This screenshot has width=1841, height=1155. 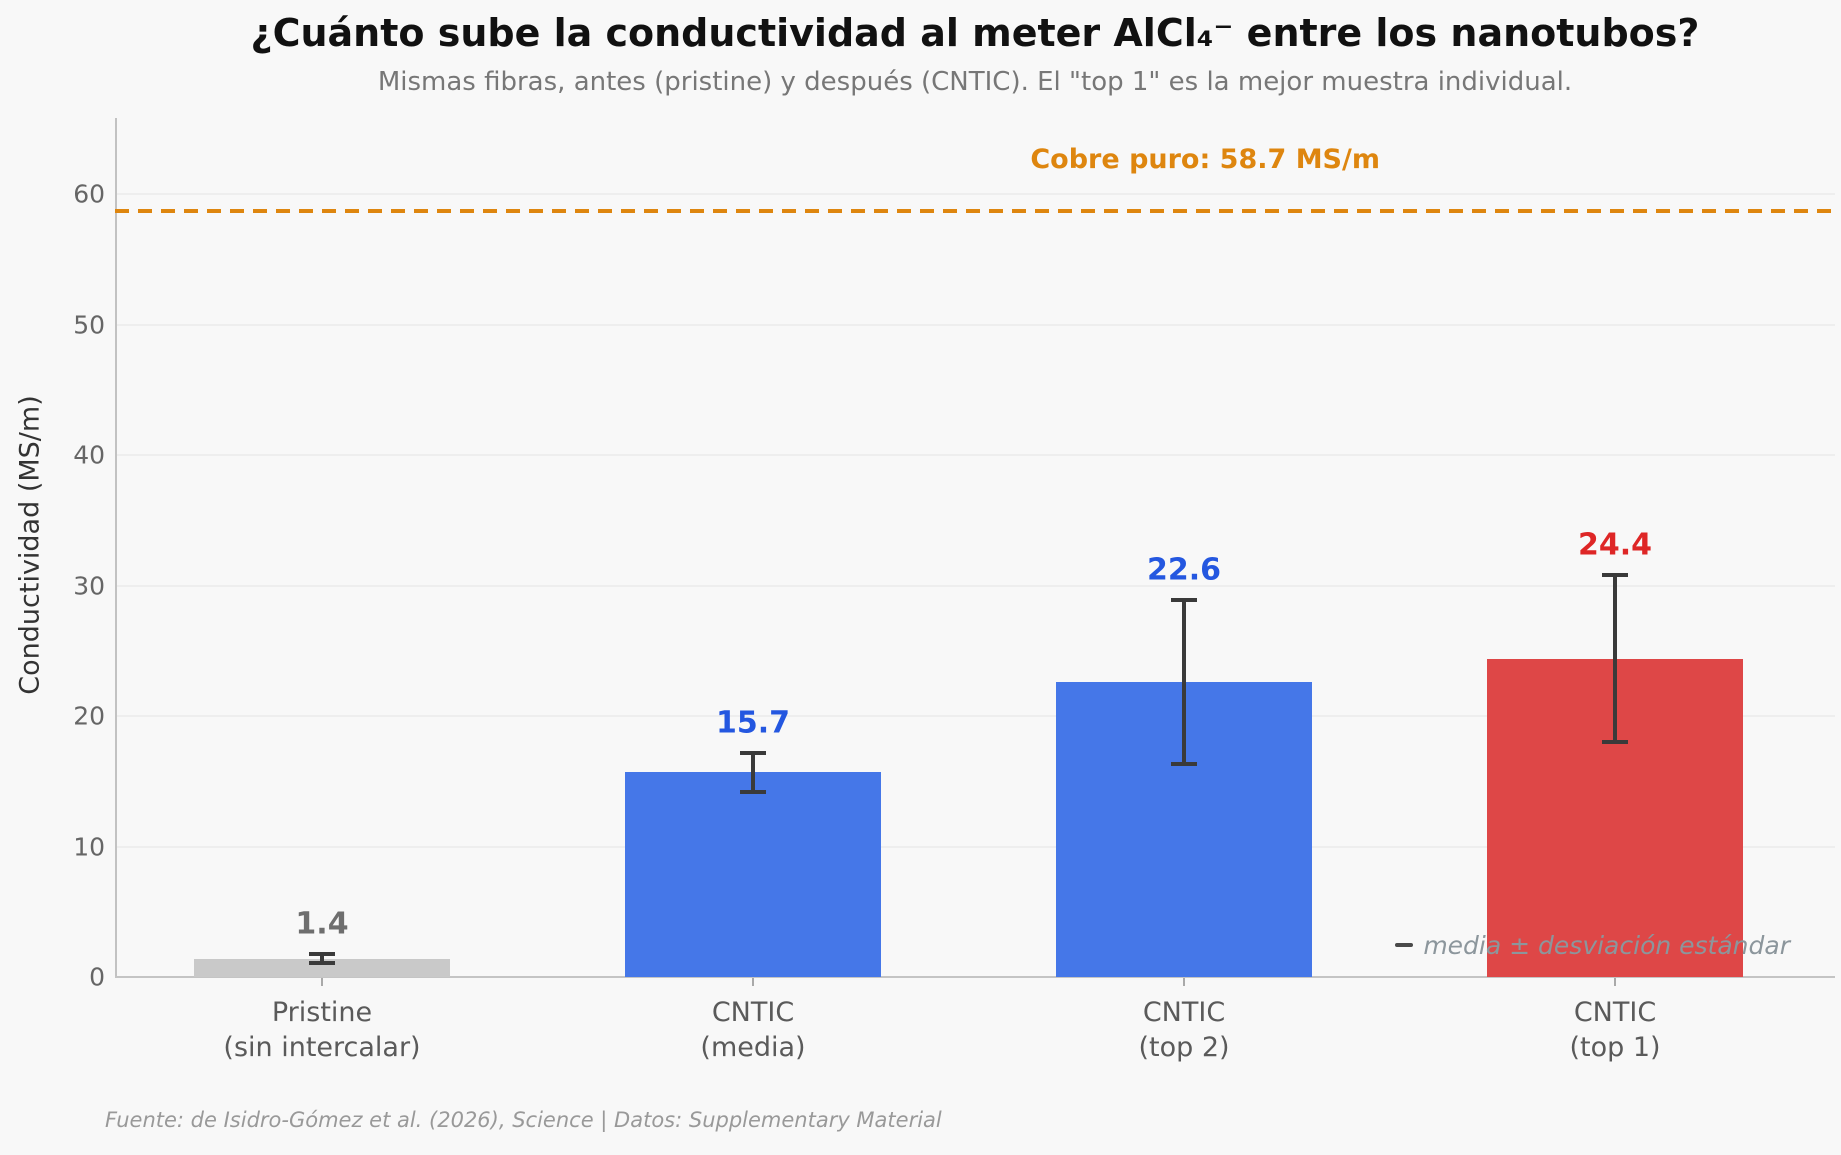 I want to click on bar-value-label: 24.4, so click(x=1615, y=545).